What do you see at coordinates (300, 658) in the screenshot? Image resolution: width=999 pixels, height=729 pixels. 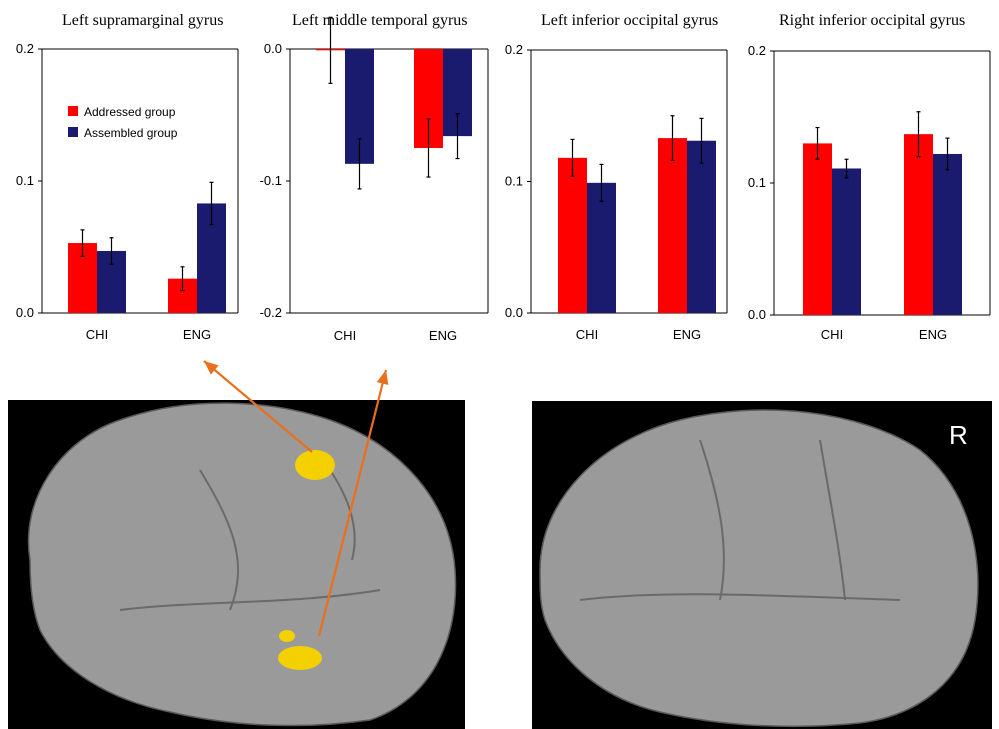 I see `activation-middle-temporal` at bounding box center [300, 658].